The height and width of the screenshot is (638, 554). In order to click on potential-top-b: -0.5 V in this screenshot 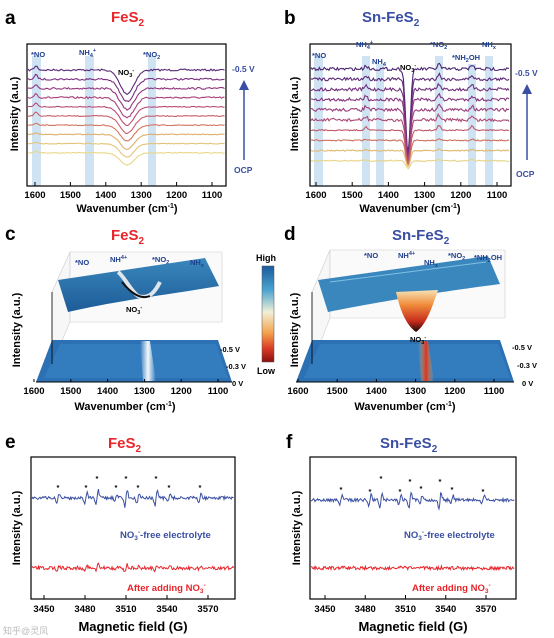, I will do `click(526, 73)`.